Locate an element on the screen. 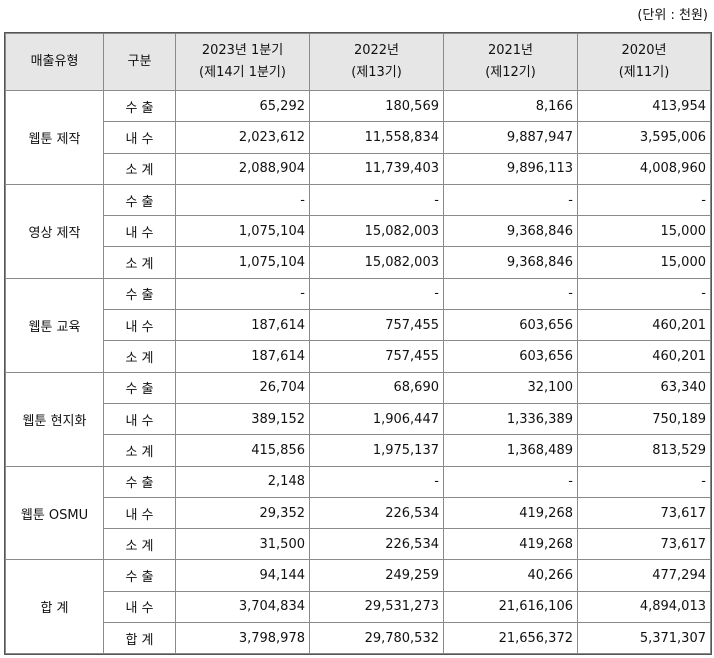  value-cell: 249,259 is located at coordinates (376, 575).